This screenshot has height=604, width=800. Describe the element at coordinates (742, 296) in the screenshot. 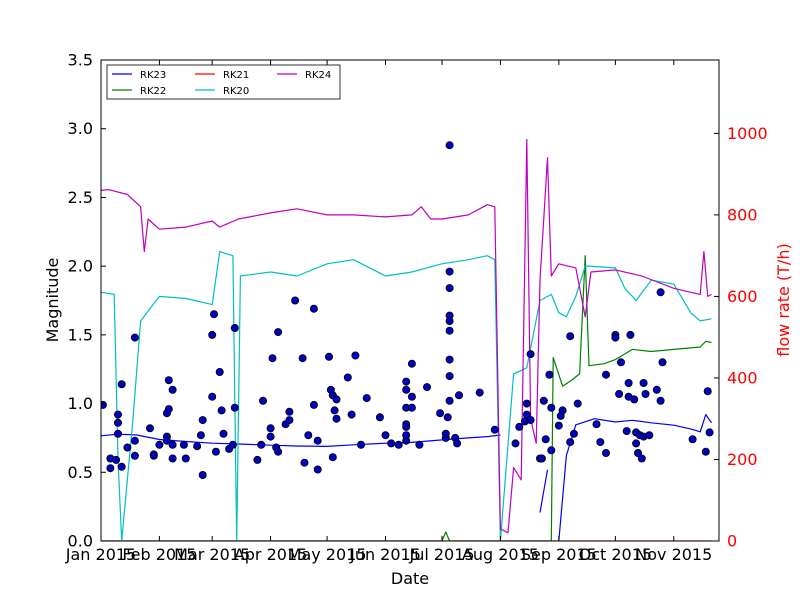

I see `y2-tick-label: 600` at that location.